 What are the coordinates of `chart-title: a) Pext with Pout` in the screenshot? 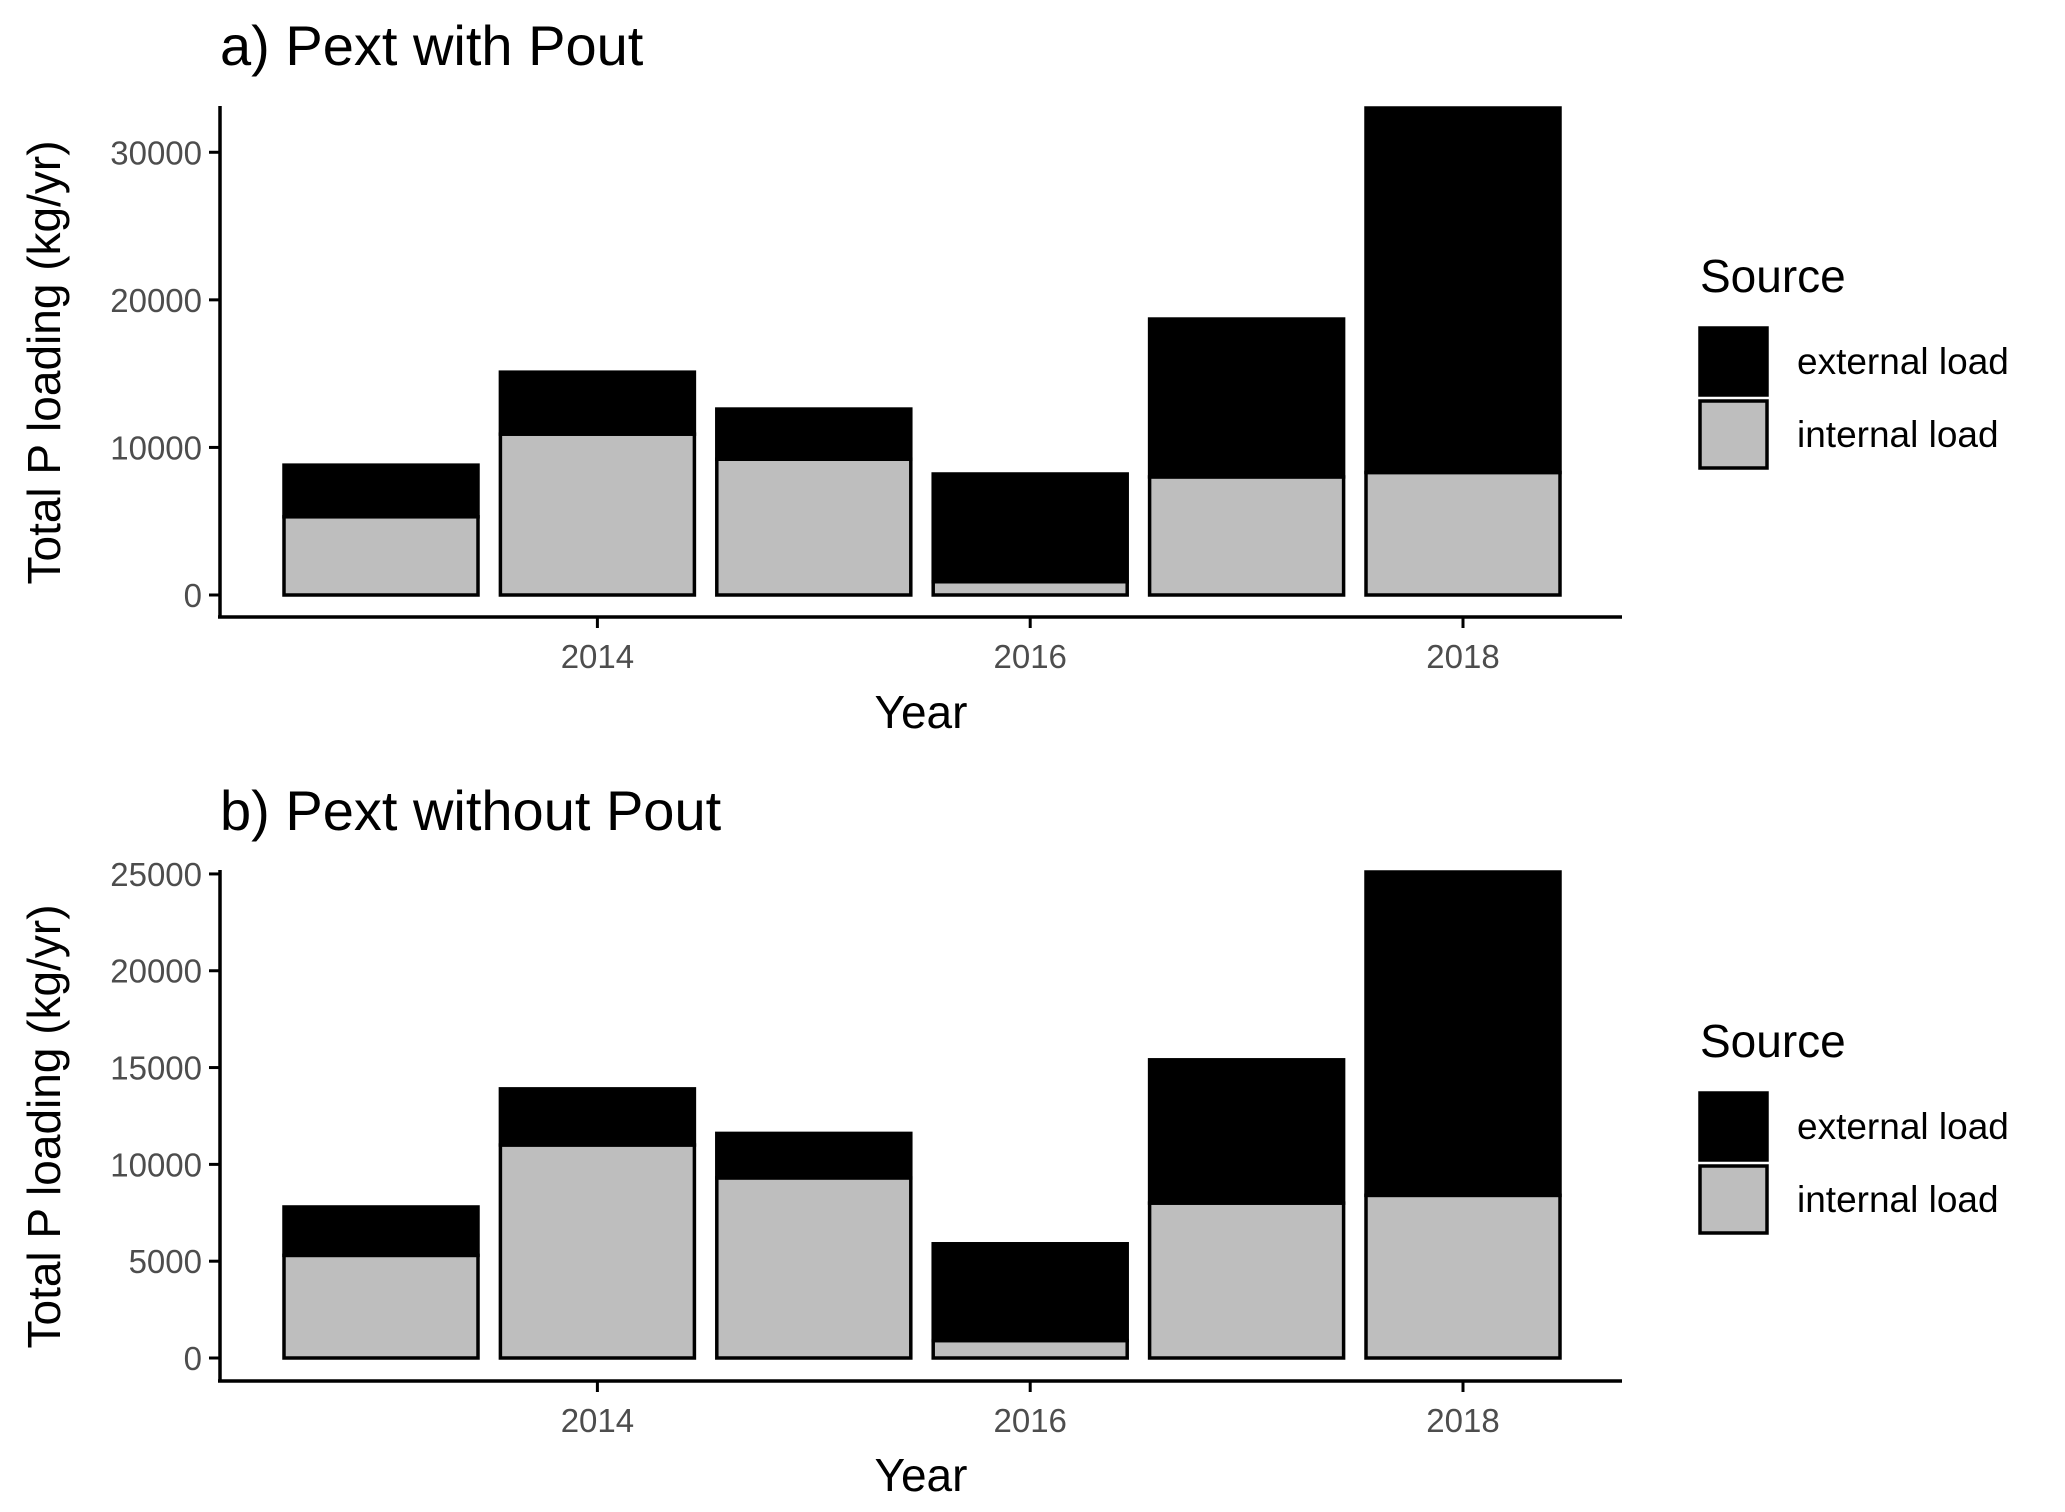 It's located at (432, 45).